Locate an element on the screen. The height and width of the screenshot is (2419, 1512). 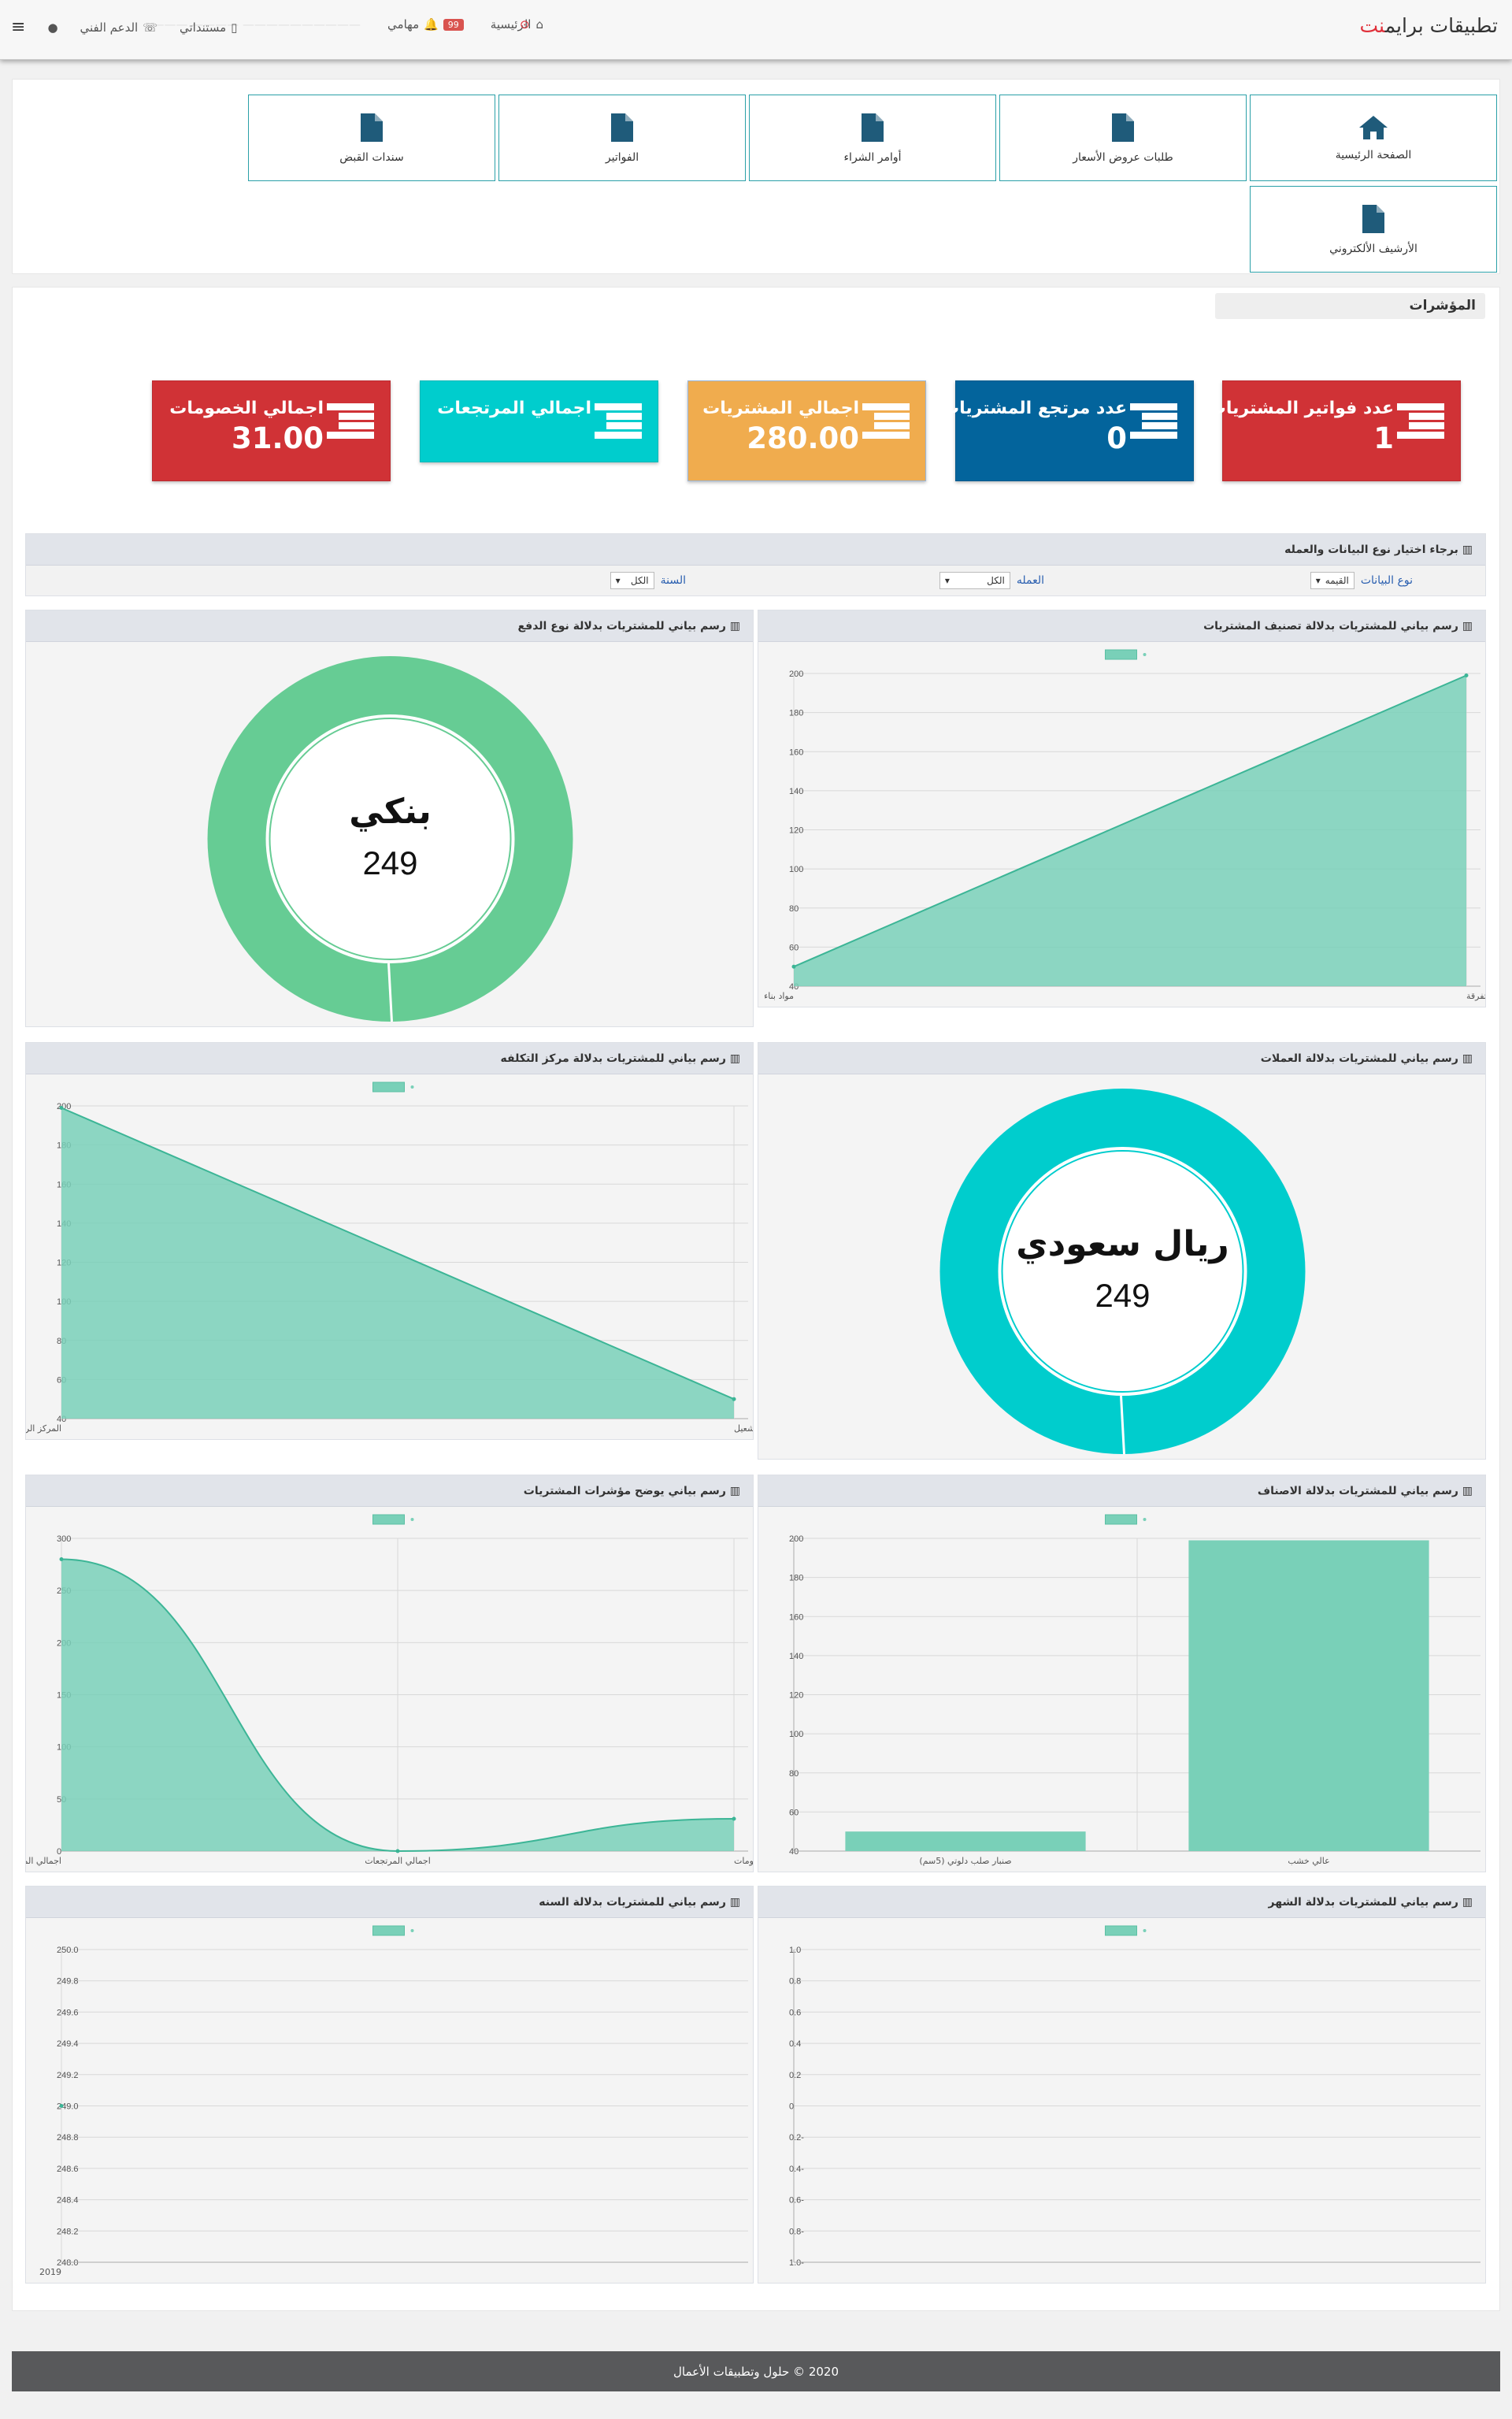
tile-archive-label: الأرشيف الألكتروني is located at coordinates (1373, 249).